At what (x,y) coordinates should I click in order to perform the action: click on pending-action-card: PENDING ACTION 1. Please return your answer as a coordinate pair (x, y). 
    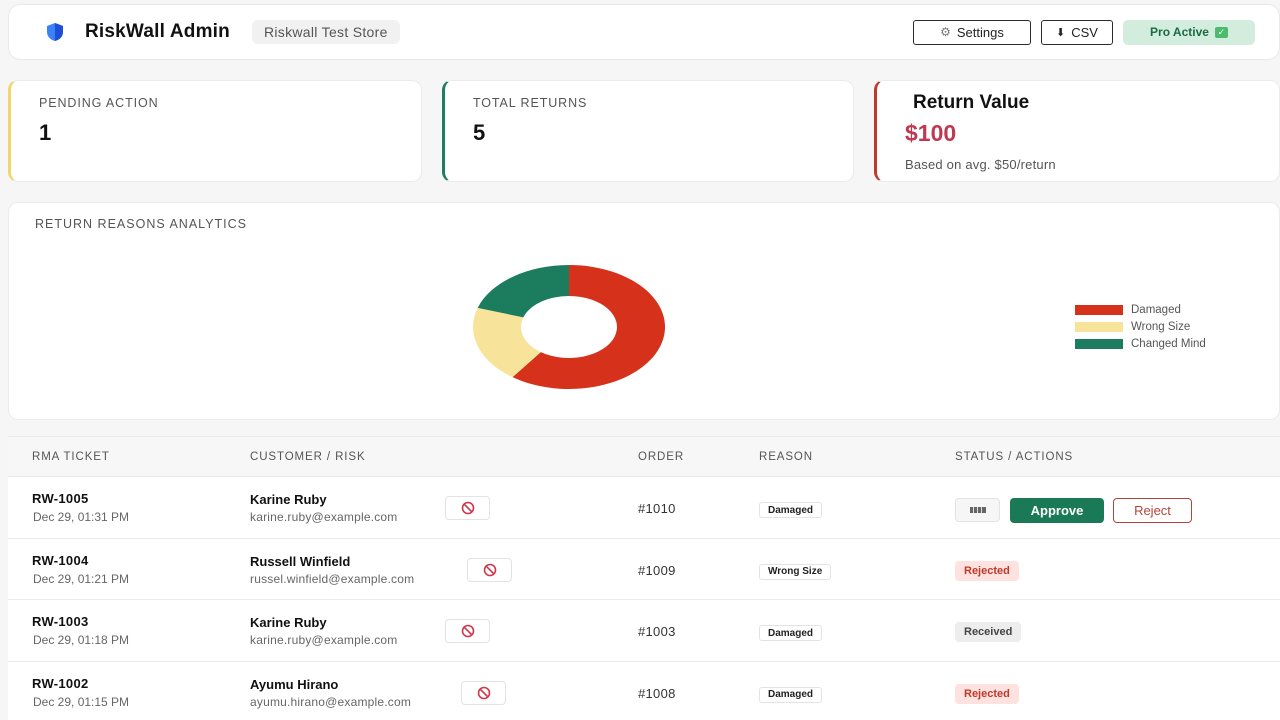
    Looking at the image, I should click on (215, 131).